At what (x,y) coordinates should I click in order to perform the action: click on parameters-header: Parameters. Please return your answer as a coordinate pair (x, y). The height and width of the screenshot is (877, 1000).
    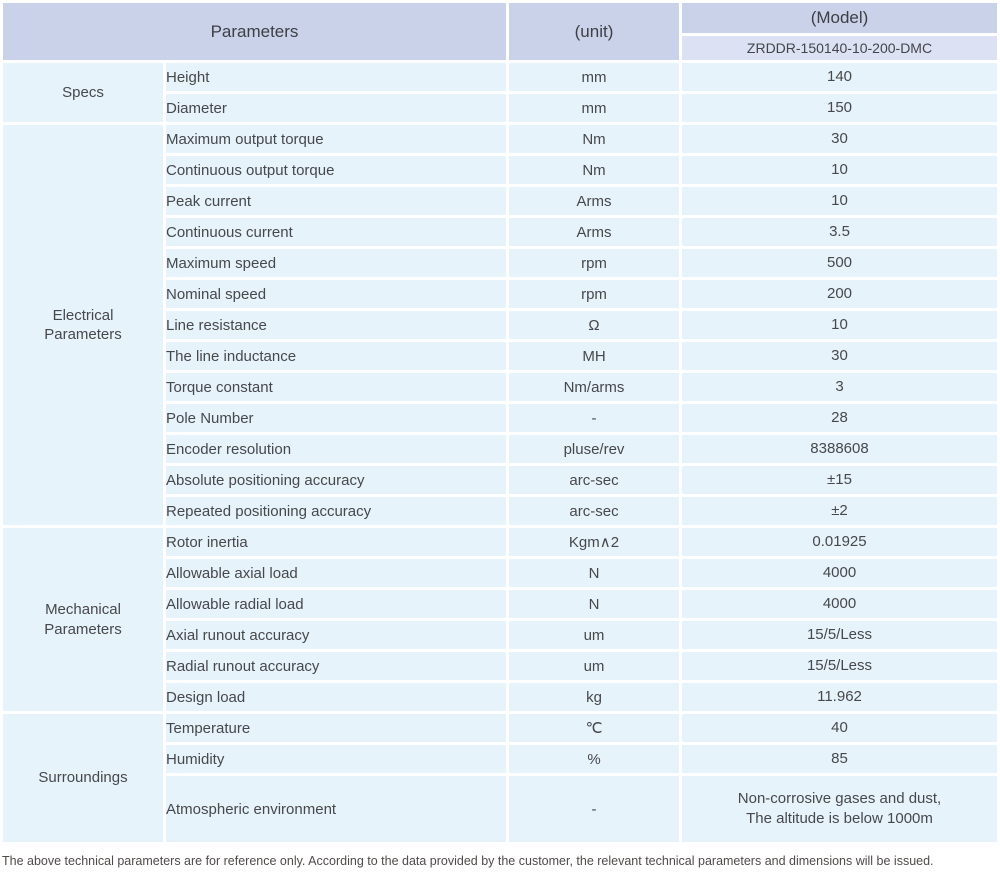
    Looking at the image, I should click on (254, 31).